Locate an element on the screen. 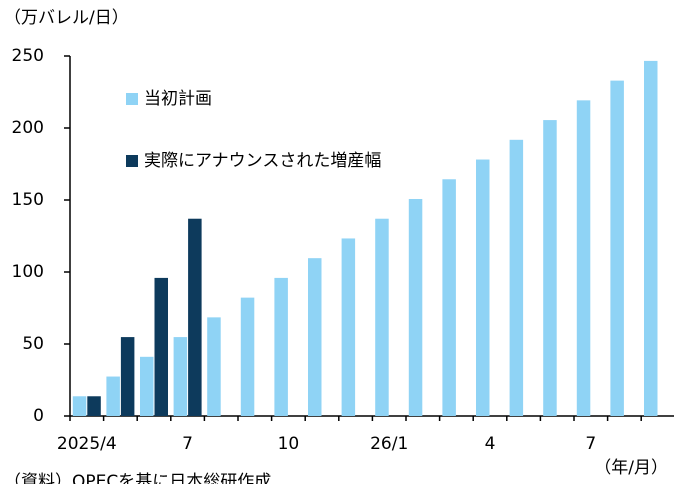 The height and width of the screenshot is (484, 674). x-tick-label: 2025/4 is located at coordinates (87, 444).